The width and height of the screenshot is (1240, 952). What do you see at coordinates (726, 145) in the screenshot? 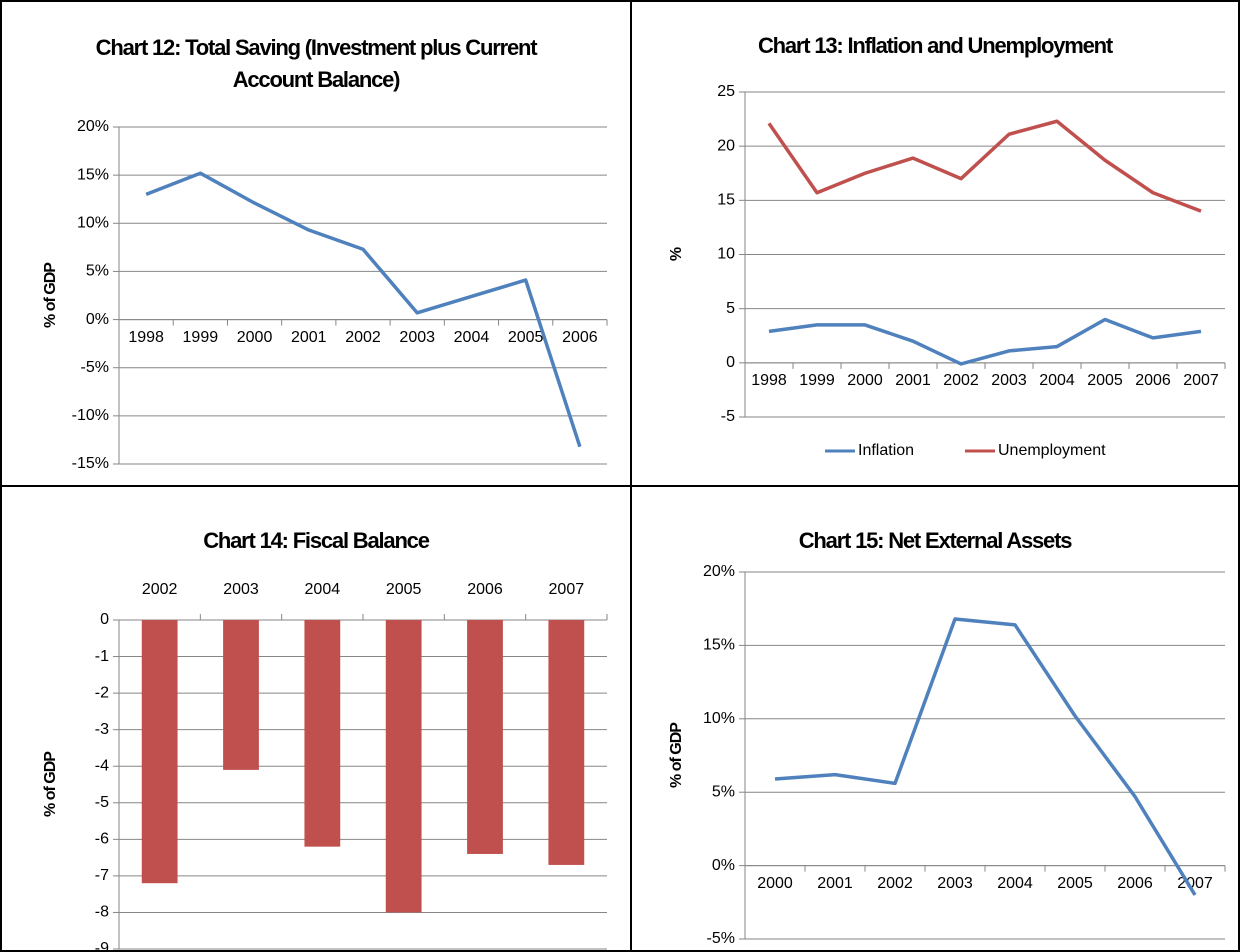
I see `y-tick-label: 20` at bounding box center [726, 145].